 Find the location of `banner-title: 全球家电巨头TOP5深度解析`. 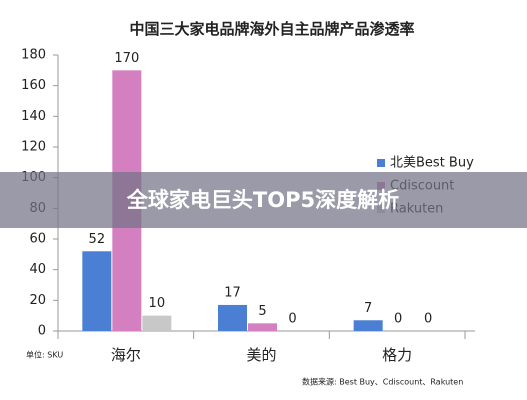

banner-title: 全球家电巨头TOP5深度解析 is located at coordinates (262, 200).